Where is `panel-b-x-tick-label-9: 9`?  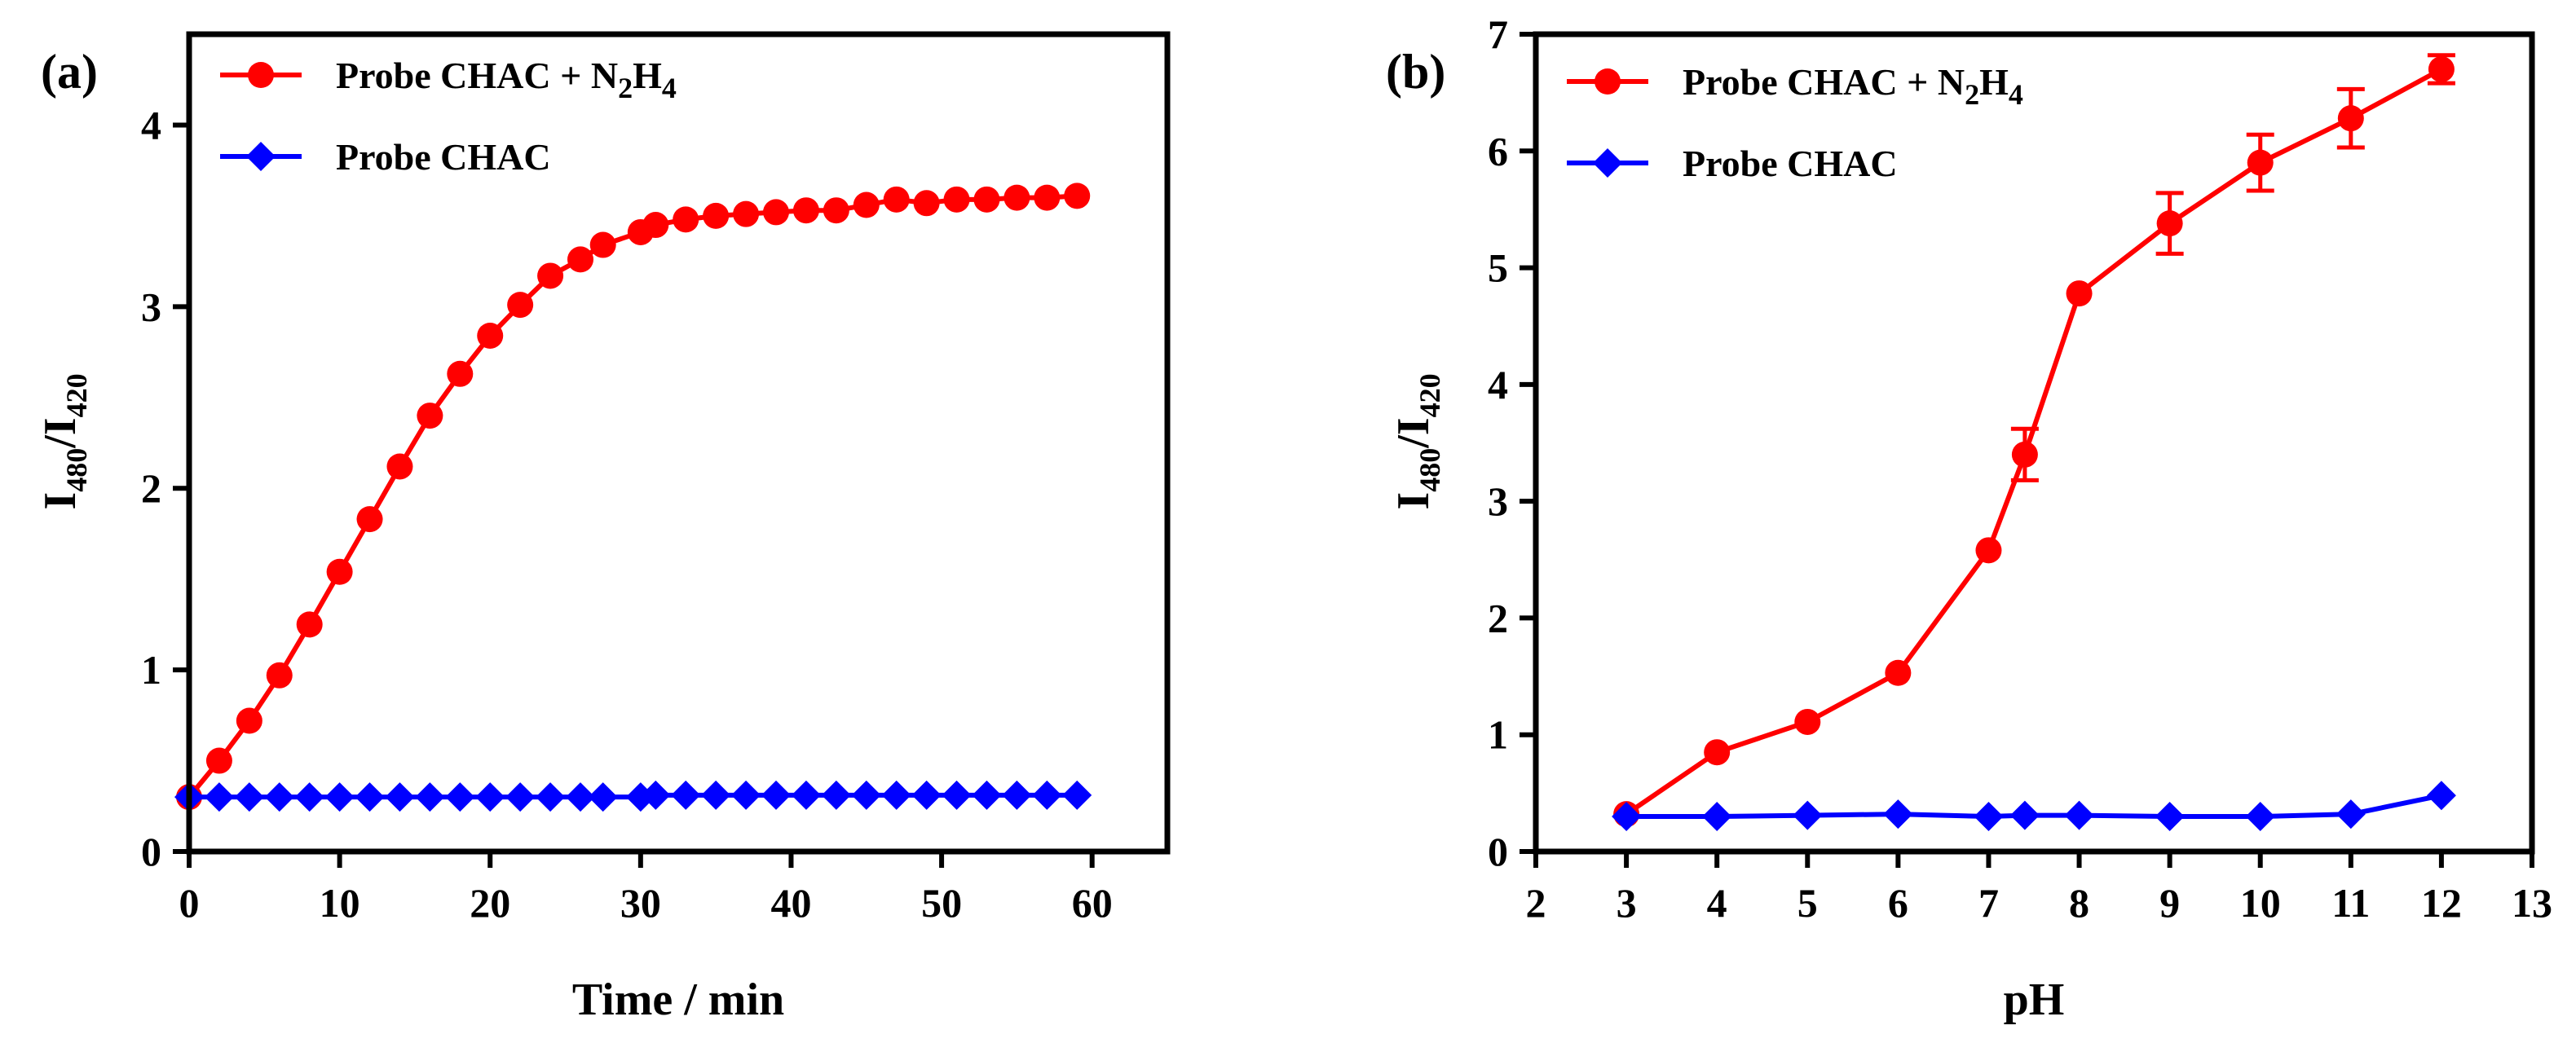
panel-b-x-tick-label-9: 9 is located at coordinates (2169, 903).